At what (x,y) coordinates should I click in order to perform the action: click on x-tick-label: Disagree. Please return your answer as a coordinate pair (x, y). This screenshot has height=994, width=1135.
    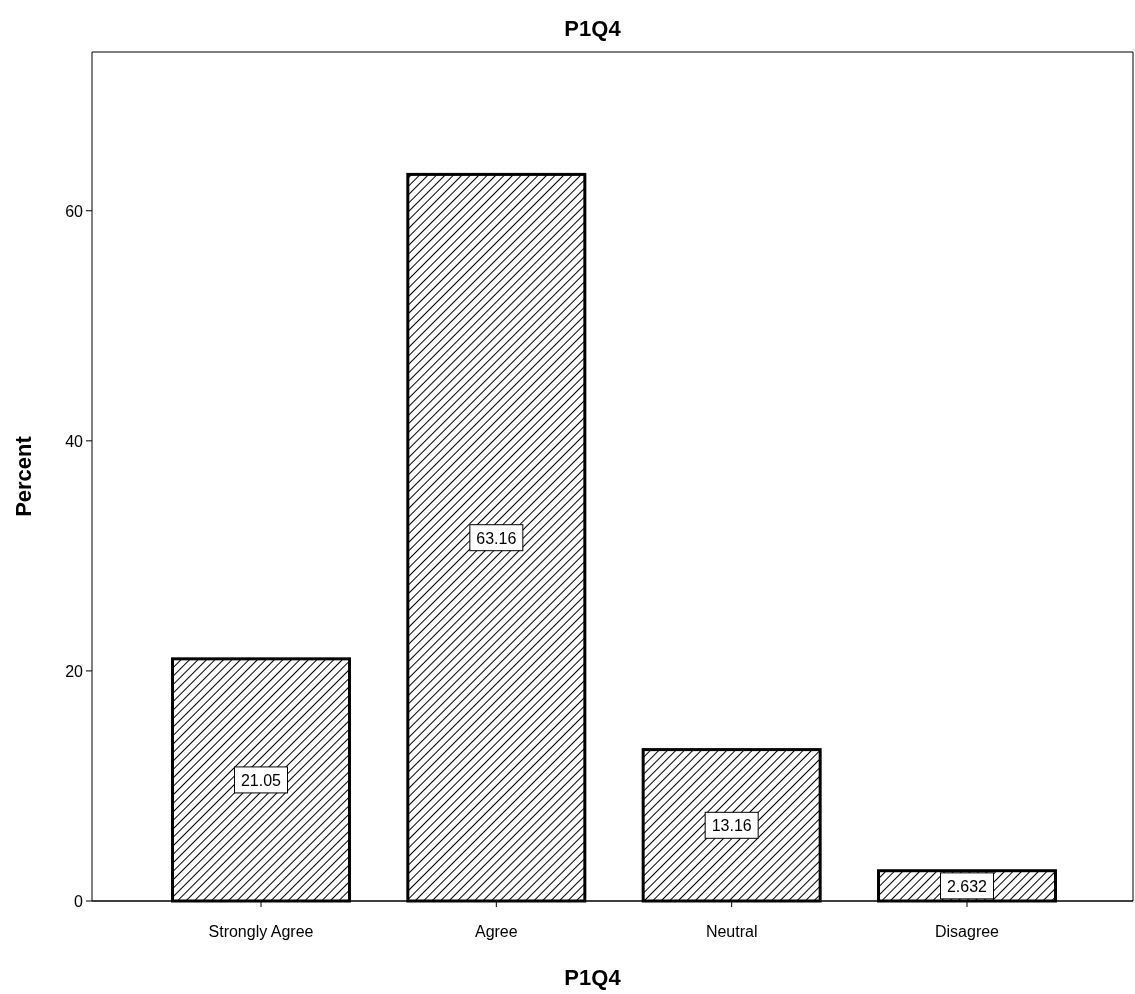
    Looking at the image, I should click on (967, 931).